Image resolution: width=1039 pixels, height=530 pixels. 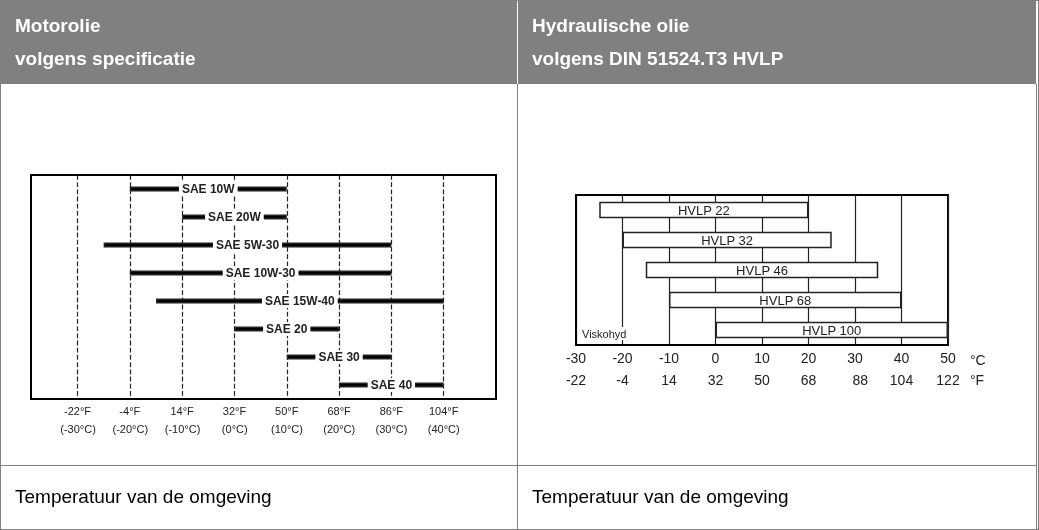 What do you see at coordinates (948, 358) in the screenshot?
I see `x-tick-label: 50` at bounding box center [948, 358].